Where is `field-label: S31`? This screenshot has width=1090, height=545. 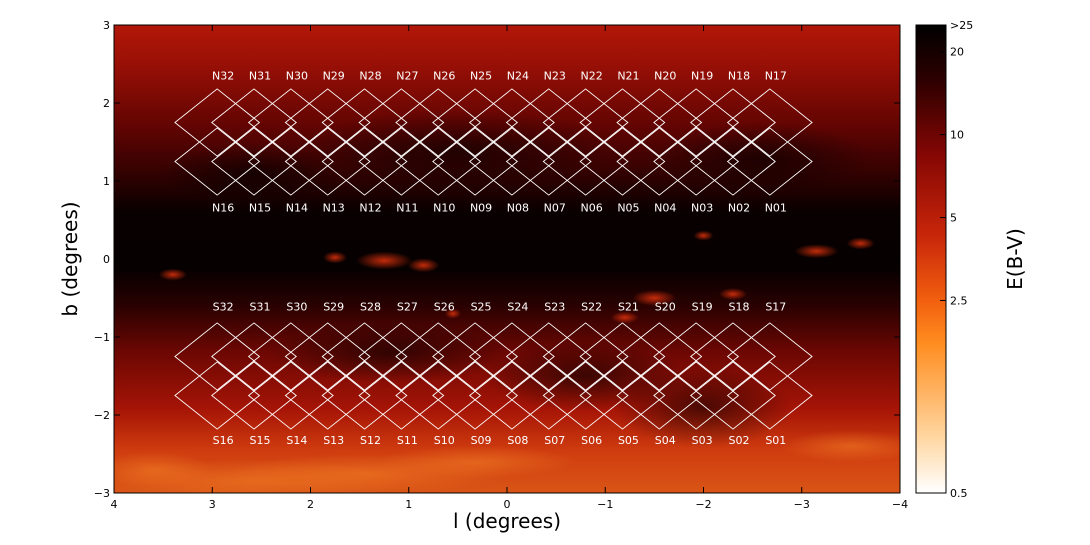 field-label: S31 is located at coordinates (260, 307).